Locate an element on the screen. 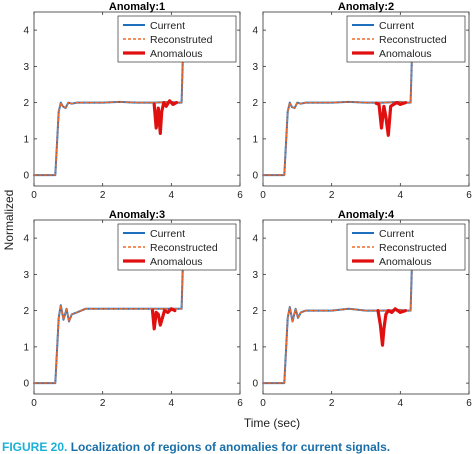  panel-title: Anomaly:3 is located at coordinates (137, 215).